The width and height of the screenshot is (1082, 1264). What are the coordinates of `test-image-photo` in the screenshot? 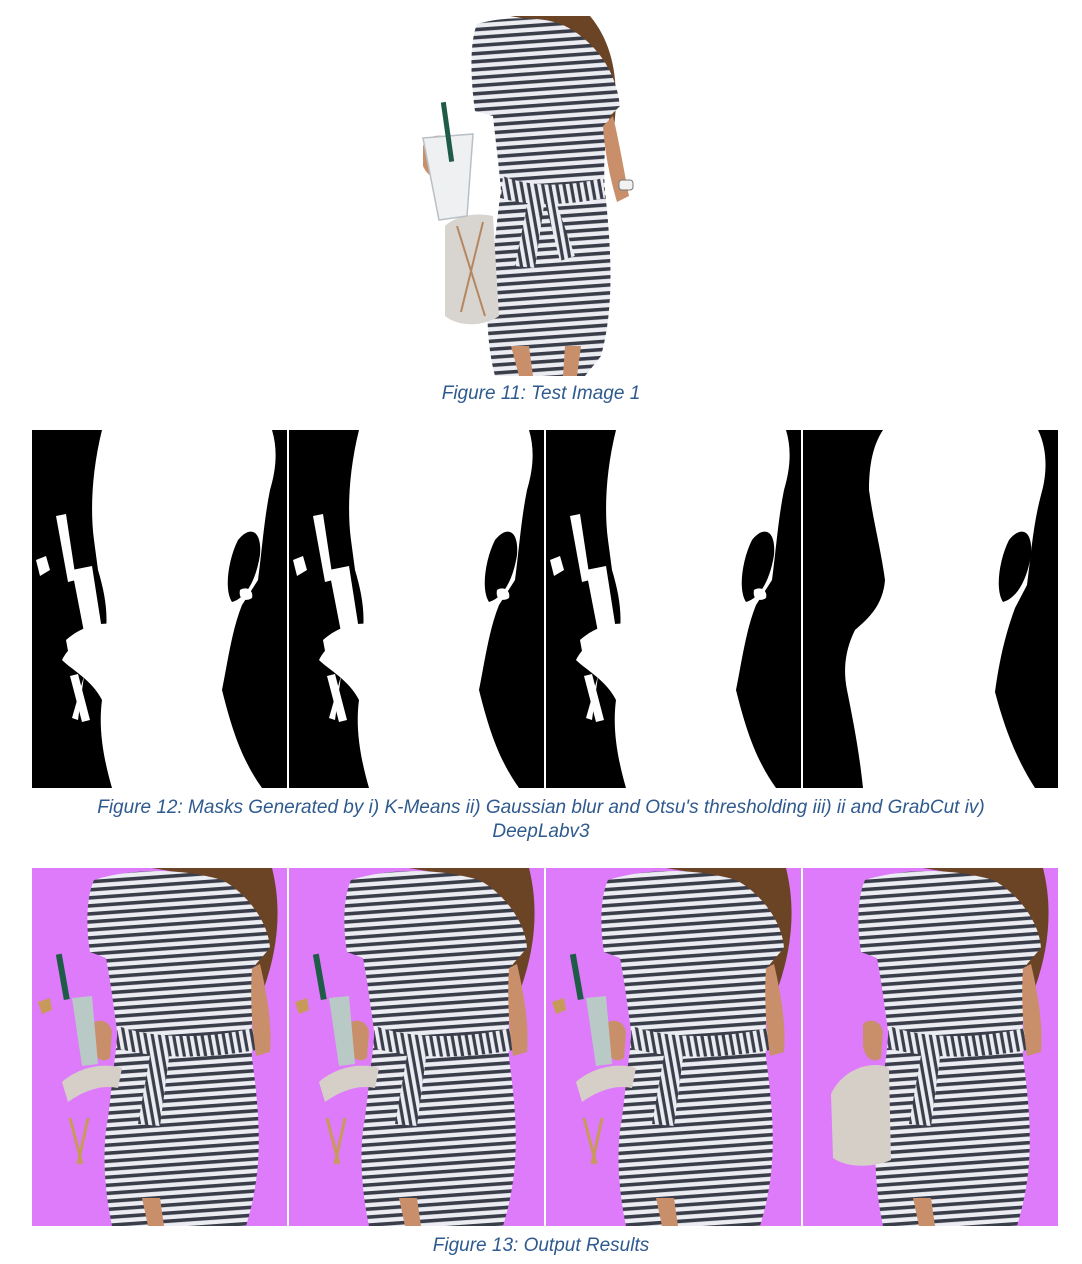 It's located at (526, 196).